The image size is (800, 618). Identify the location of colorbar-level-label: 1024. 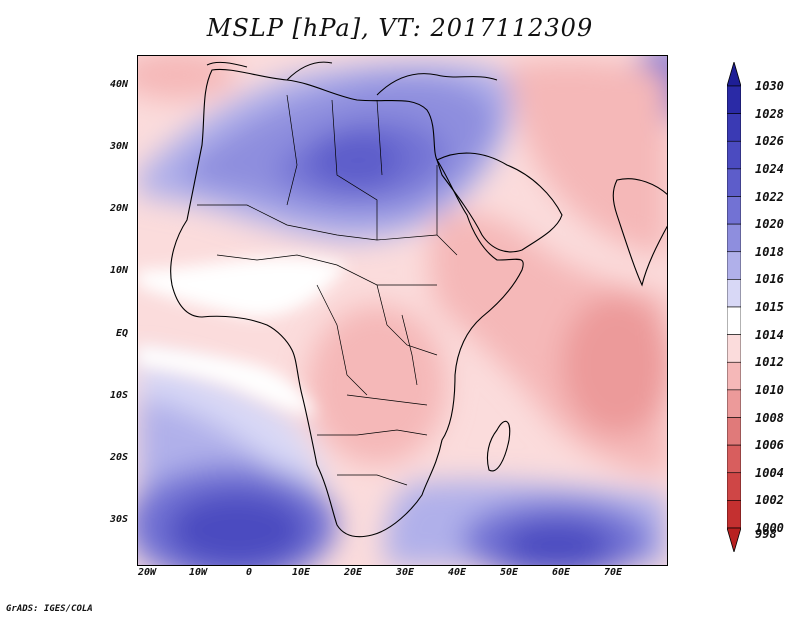
(769, 168).